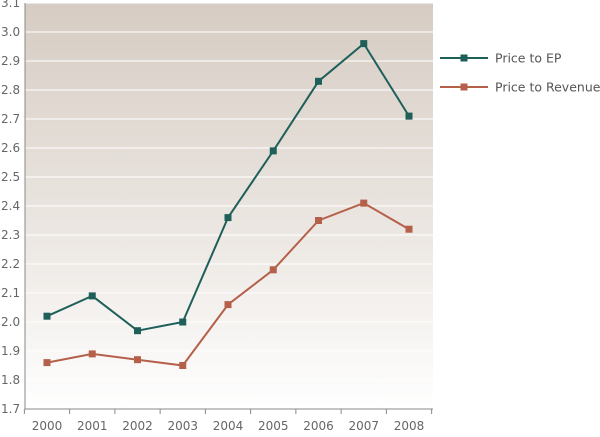 The height and width of the screenshot is (437, 600). What do you see at coordinates (47, 363) in the screenshot?
I see `data-point-1-2000` at bounding box center [47, 363].